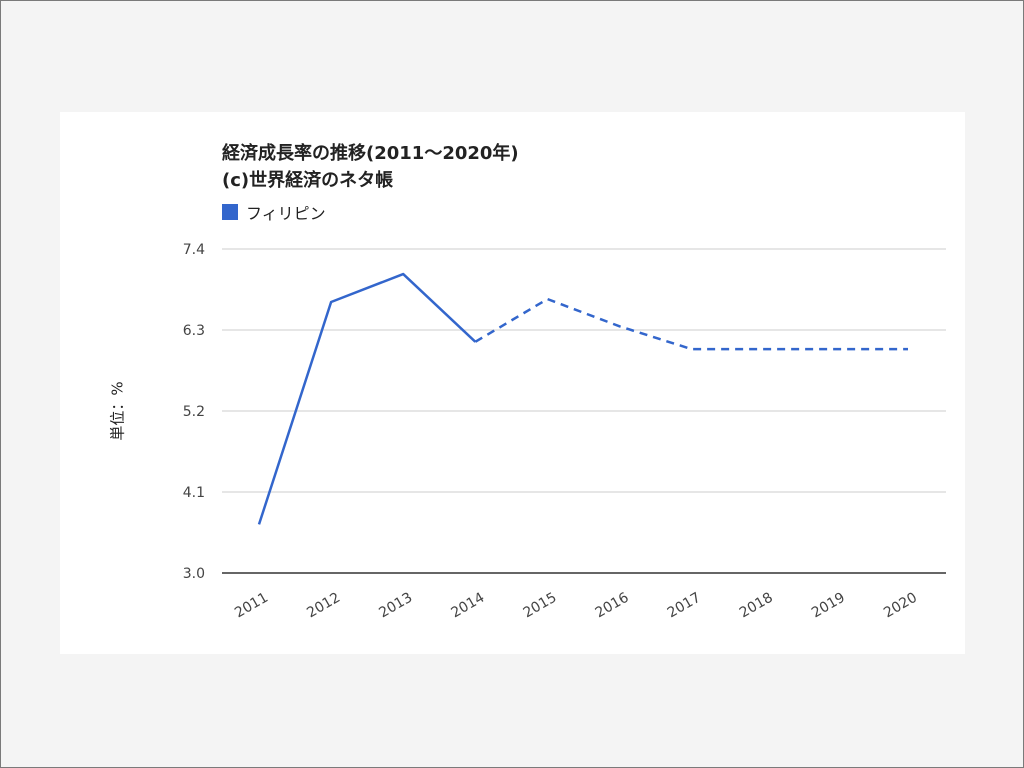 This screenshot has width=1024, height=768. What do you see at coordinates (900, 606) in the screenshot?
I see `x-tick-label: 2020` at bounding box center [900, 606].